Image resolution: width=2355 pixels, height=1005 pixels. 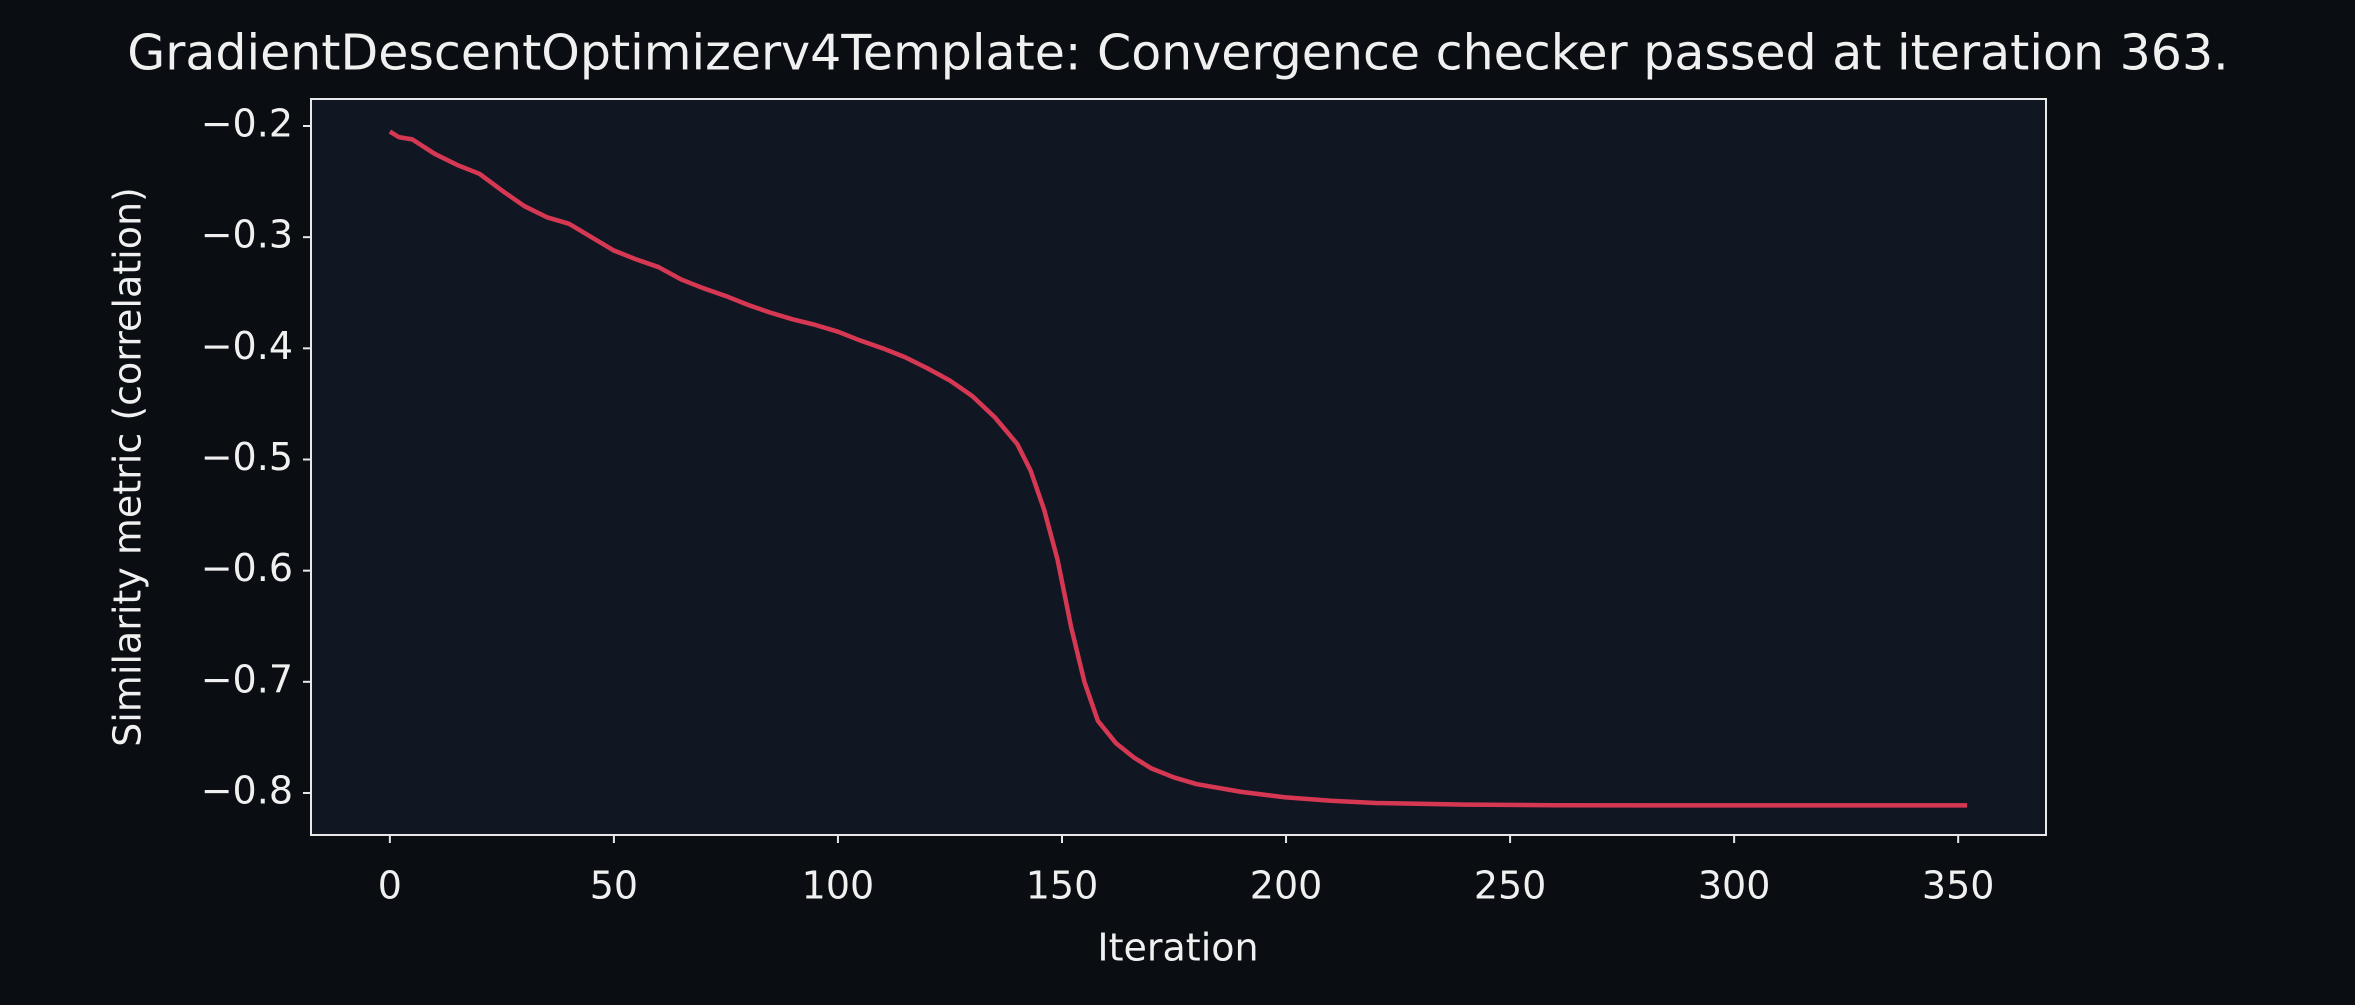 I want to click on x-tick-label: 350, so click(x=1958, y=886).